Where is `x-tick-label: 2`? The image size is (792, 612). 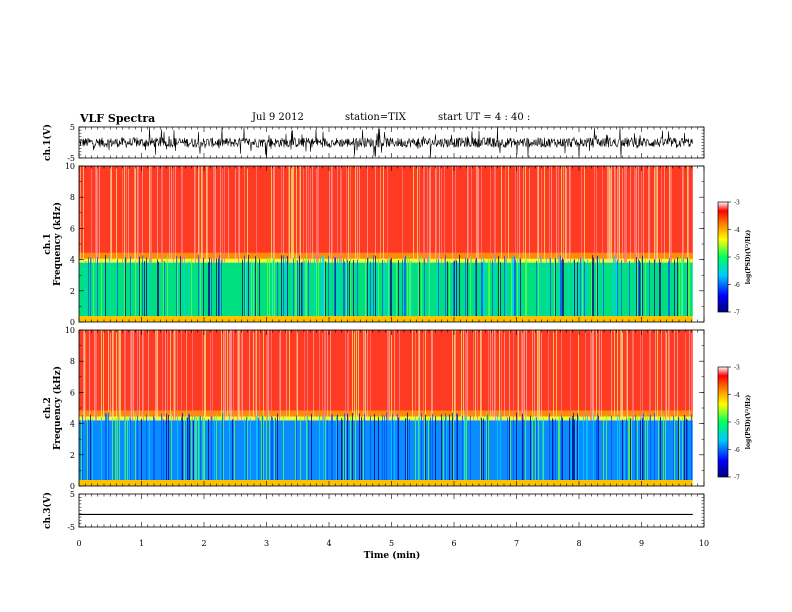 x-tick-label: 2 is located at coordinates (203, 543).